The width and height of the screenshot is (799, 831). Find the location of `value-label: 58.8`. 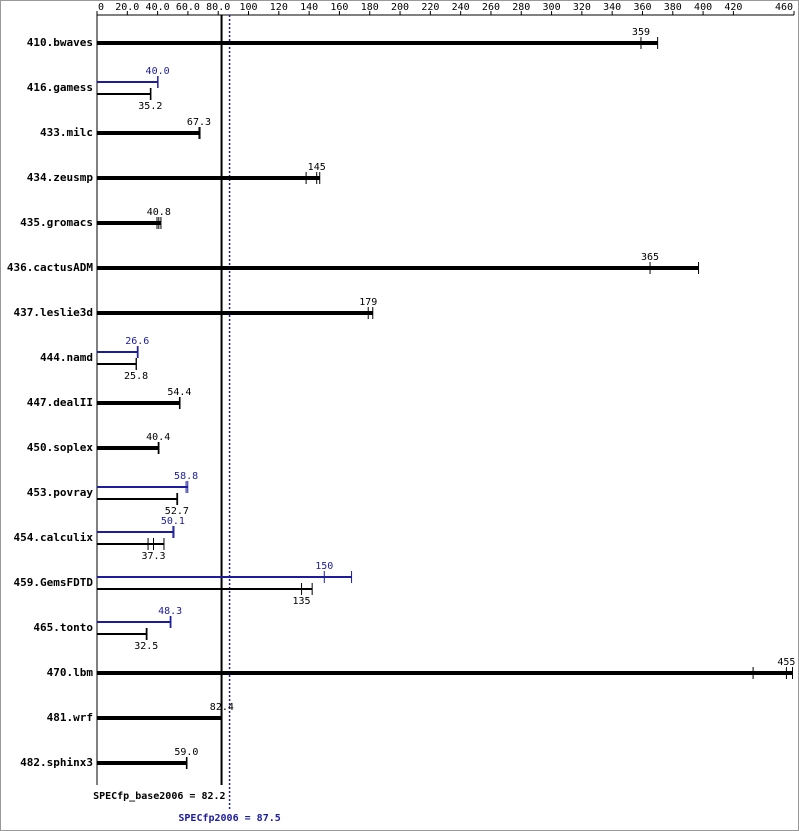

value-label: 58.8 is located at coordinates (186, 476).